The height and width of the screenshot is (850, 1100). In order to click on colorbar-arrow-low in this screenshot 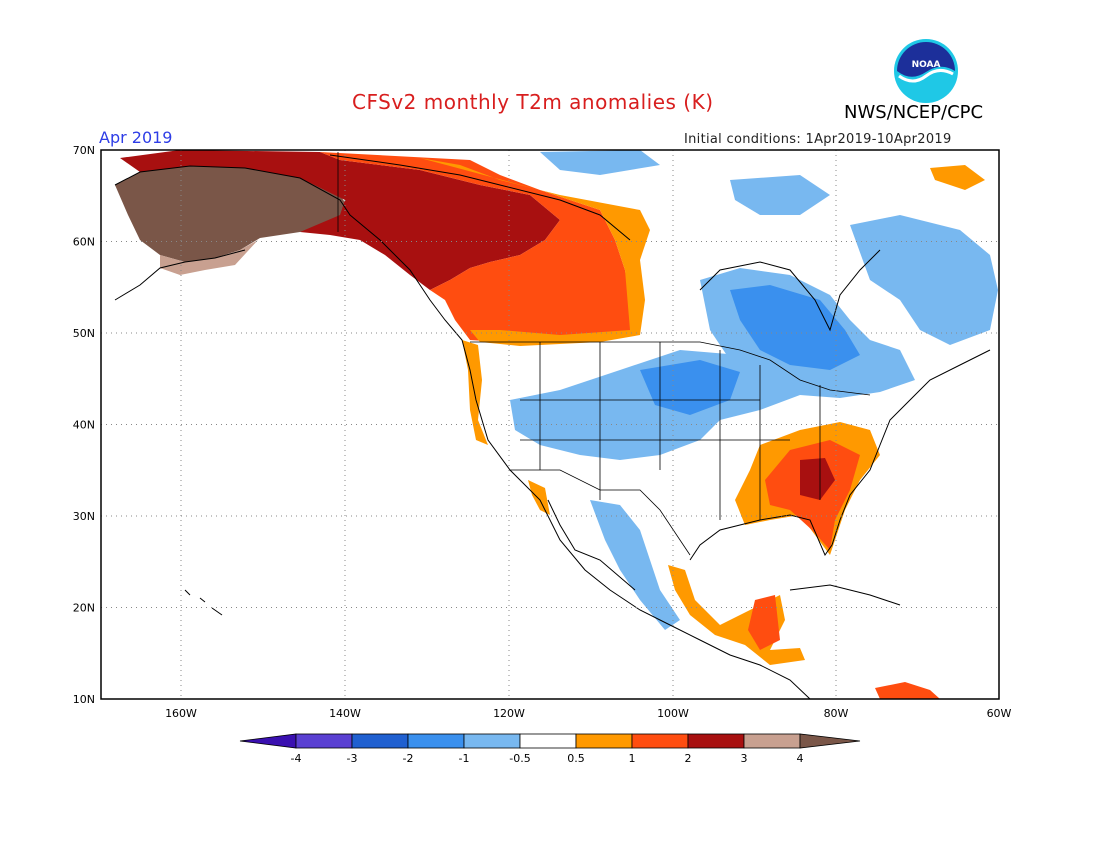, I will do `click(268, 741)`.